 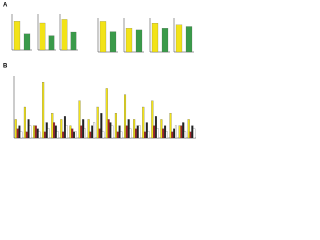 I want to click on panel-label: B, so click(x=5, y=67).